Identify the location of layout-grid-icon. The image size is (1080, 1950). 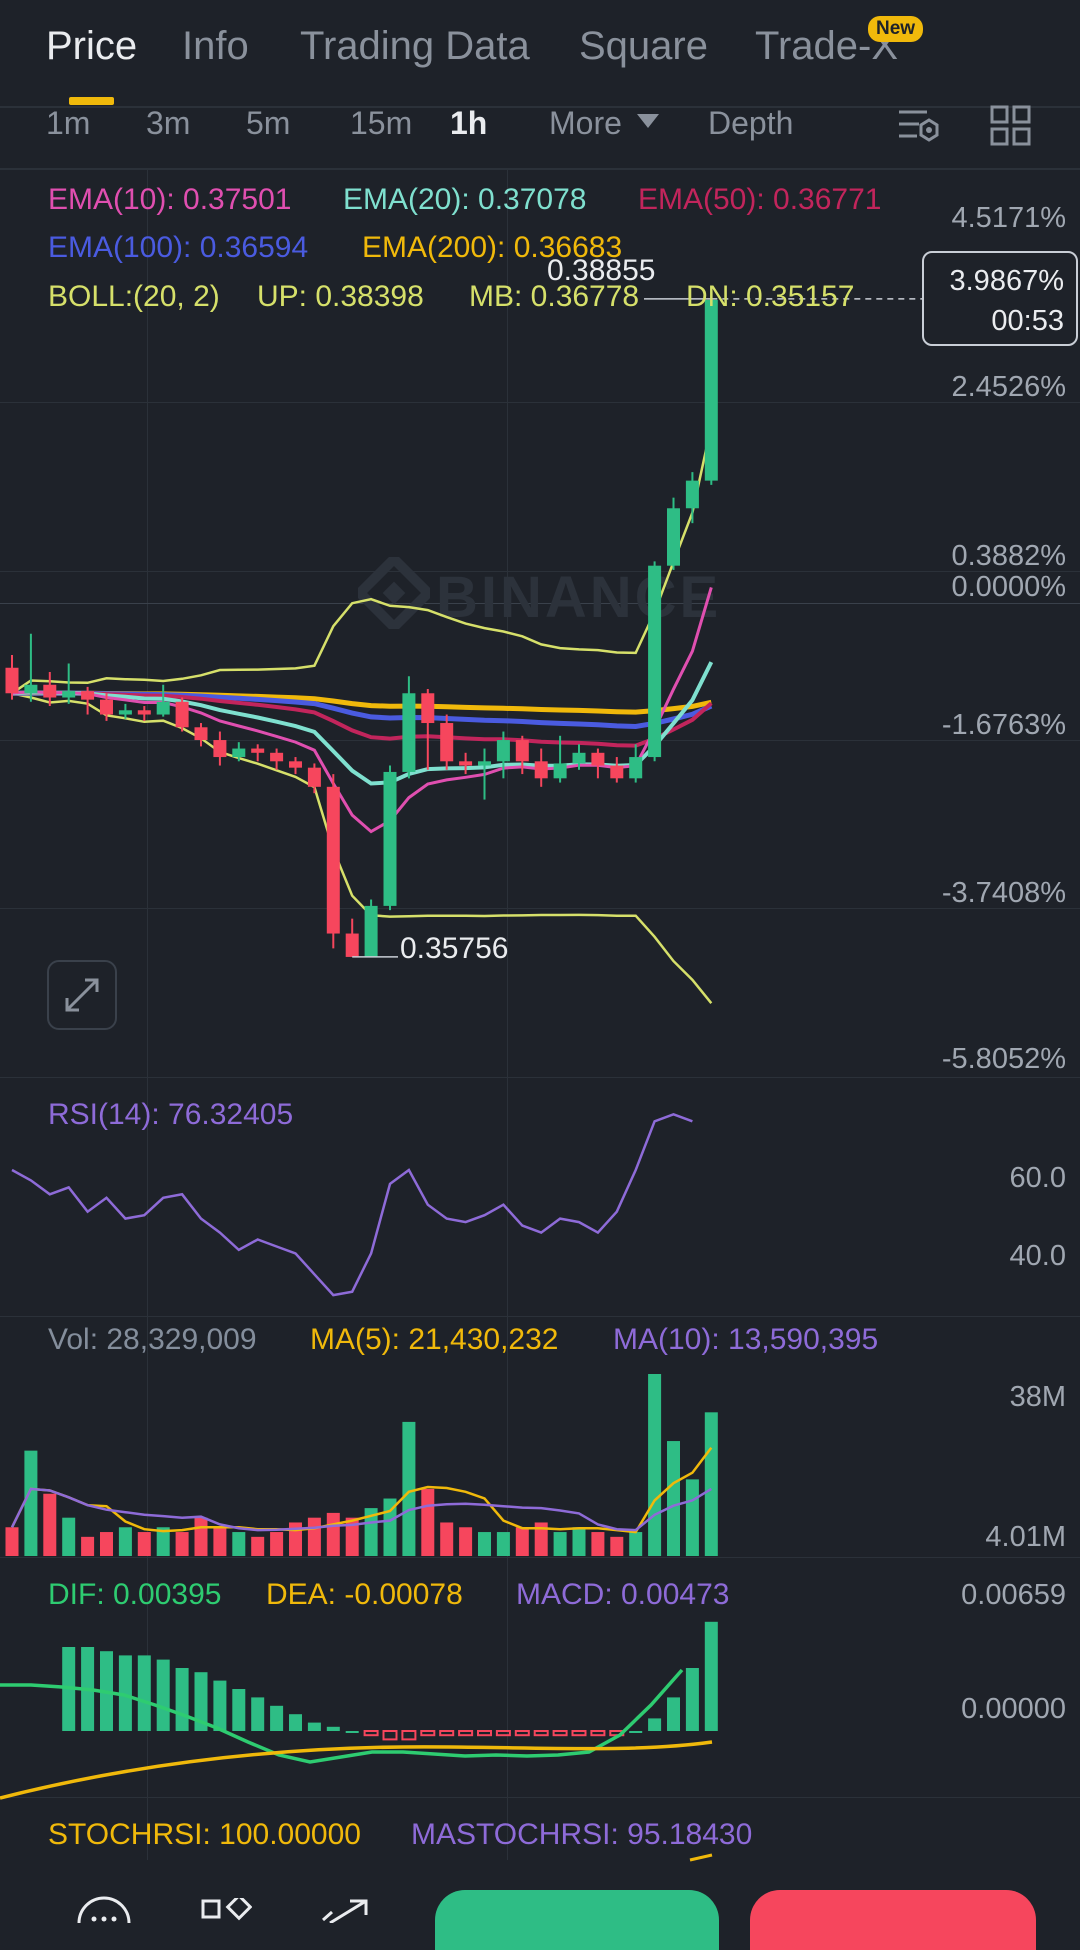
(1011, 126).